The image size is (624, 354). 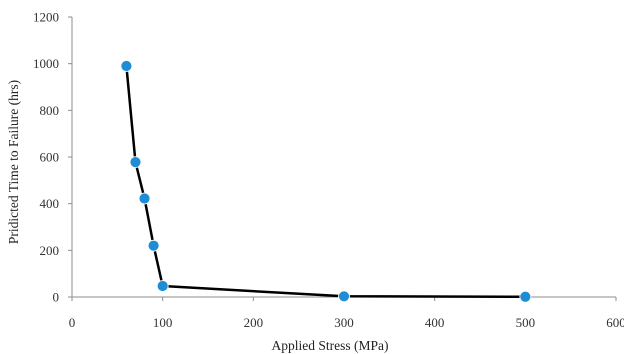 What do you see at coordinates (50, 110) in the screenshot?
I see `y-tick-label: 800` at bounding box center [50, 110].